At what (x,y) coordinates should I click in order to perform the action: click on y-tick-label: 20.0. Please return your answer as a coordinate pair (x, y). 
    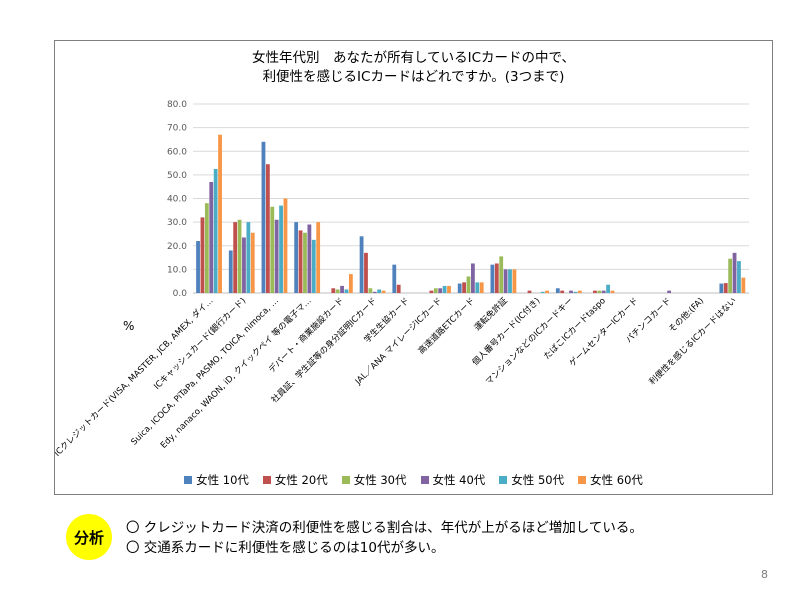
    Looking at the image, I should click on (177, 247).